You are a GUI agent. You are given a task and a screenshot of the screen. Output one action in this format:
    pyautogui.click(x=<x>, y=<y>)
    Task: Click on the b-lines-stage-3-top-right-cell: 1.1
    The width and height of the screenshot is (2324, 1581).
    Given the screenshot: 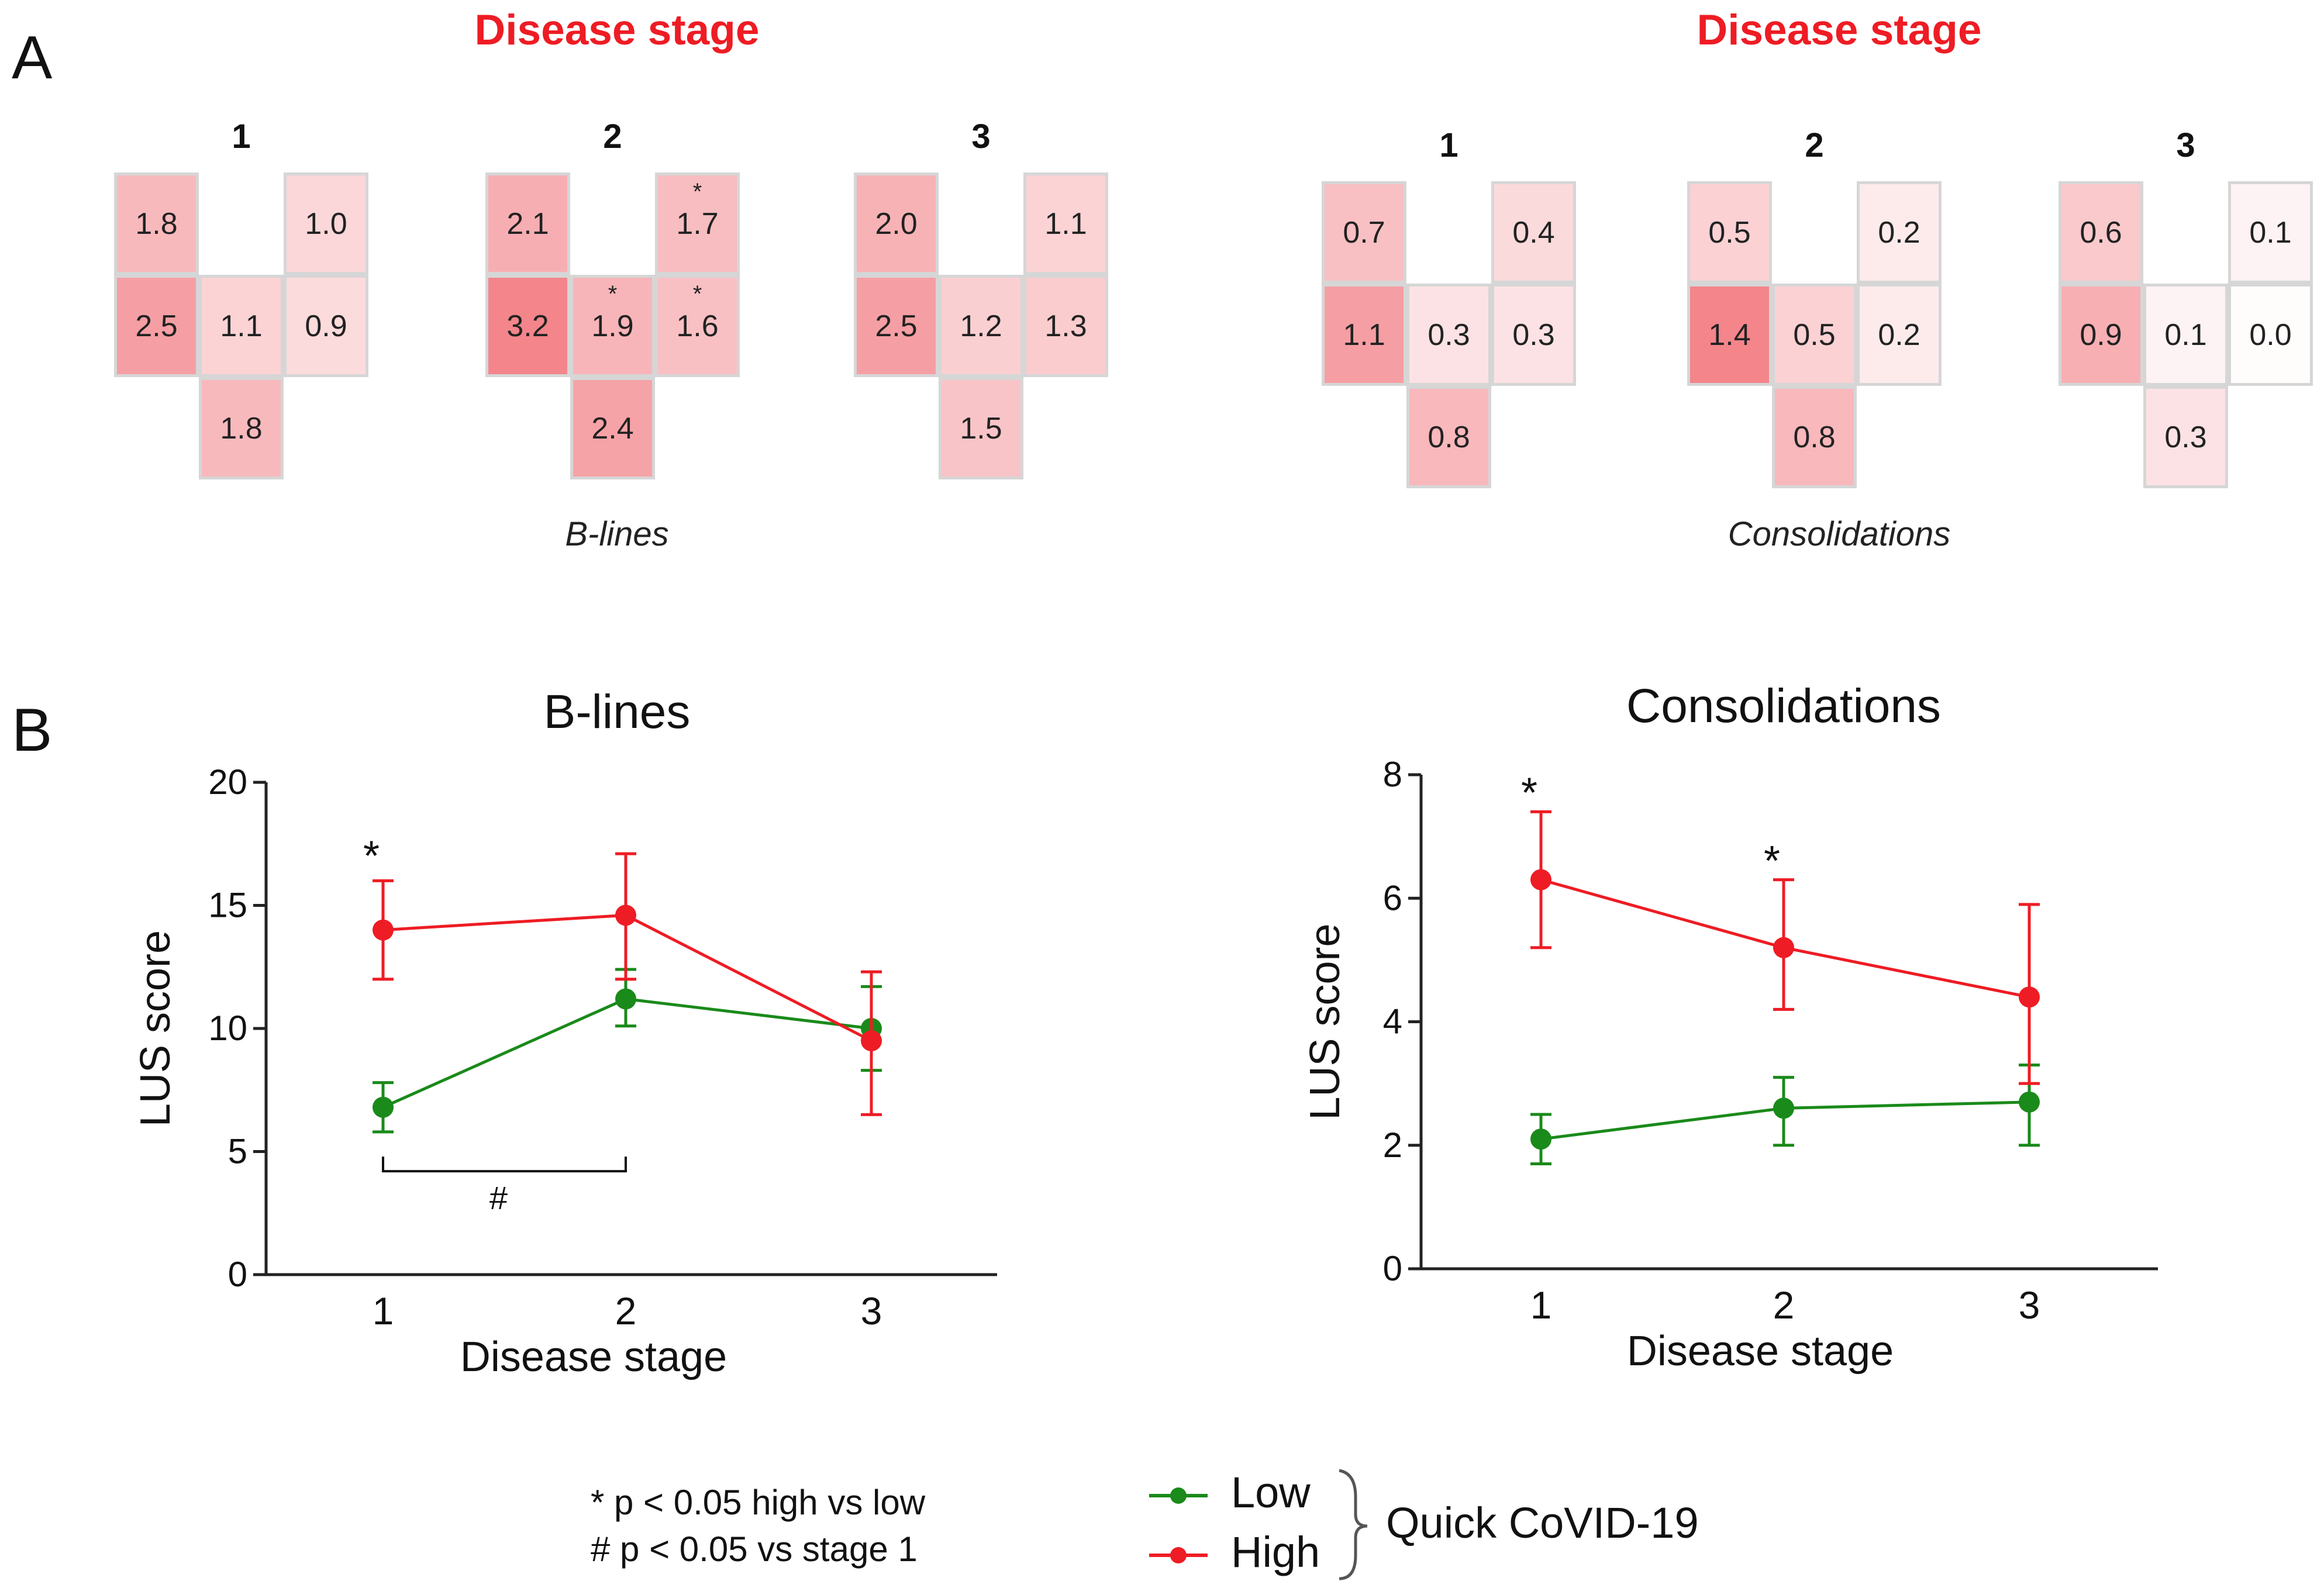 What is the action you would take?
    pyautogui.click(x=1065, y=223)
    